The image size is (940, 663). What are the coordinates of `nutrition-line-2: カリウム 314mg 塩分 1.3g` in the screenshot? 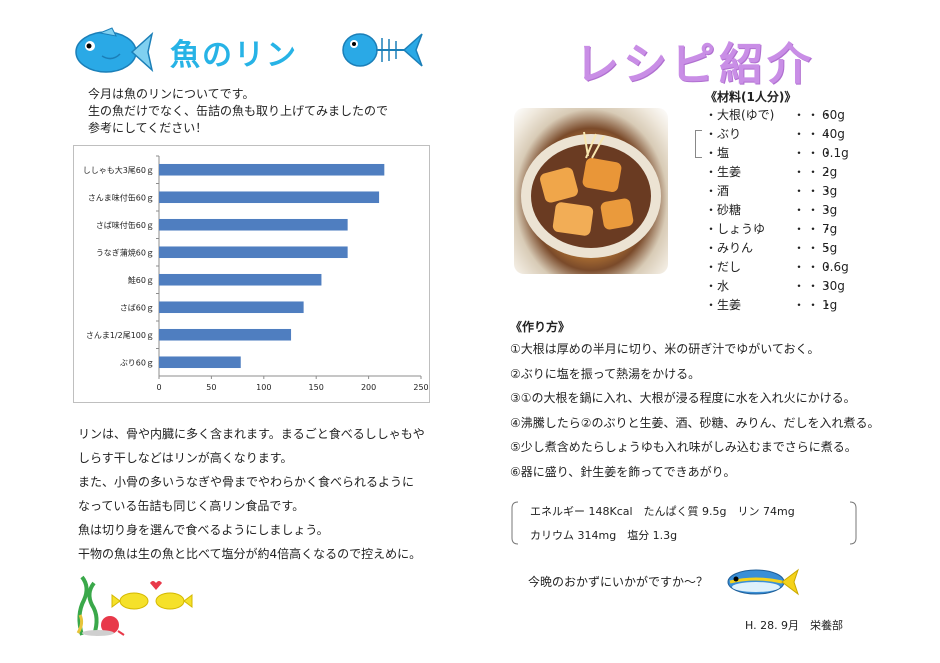 It's located at (604, 535).